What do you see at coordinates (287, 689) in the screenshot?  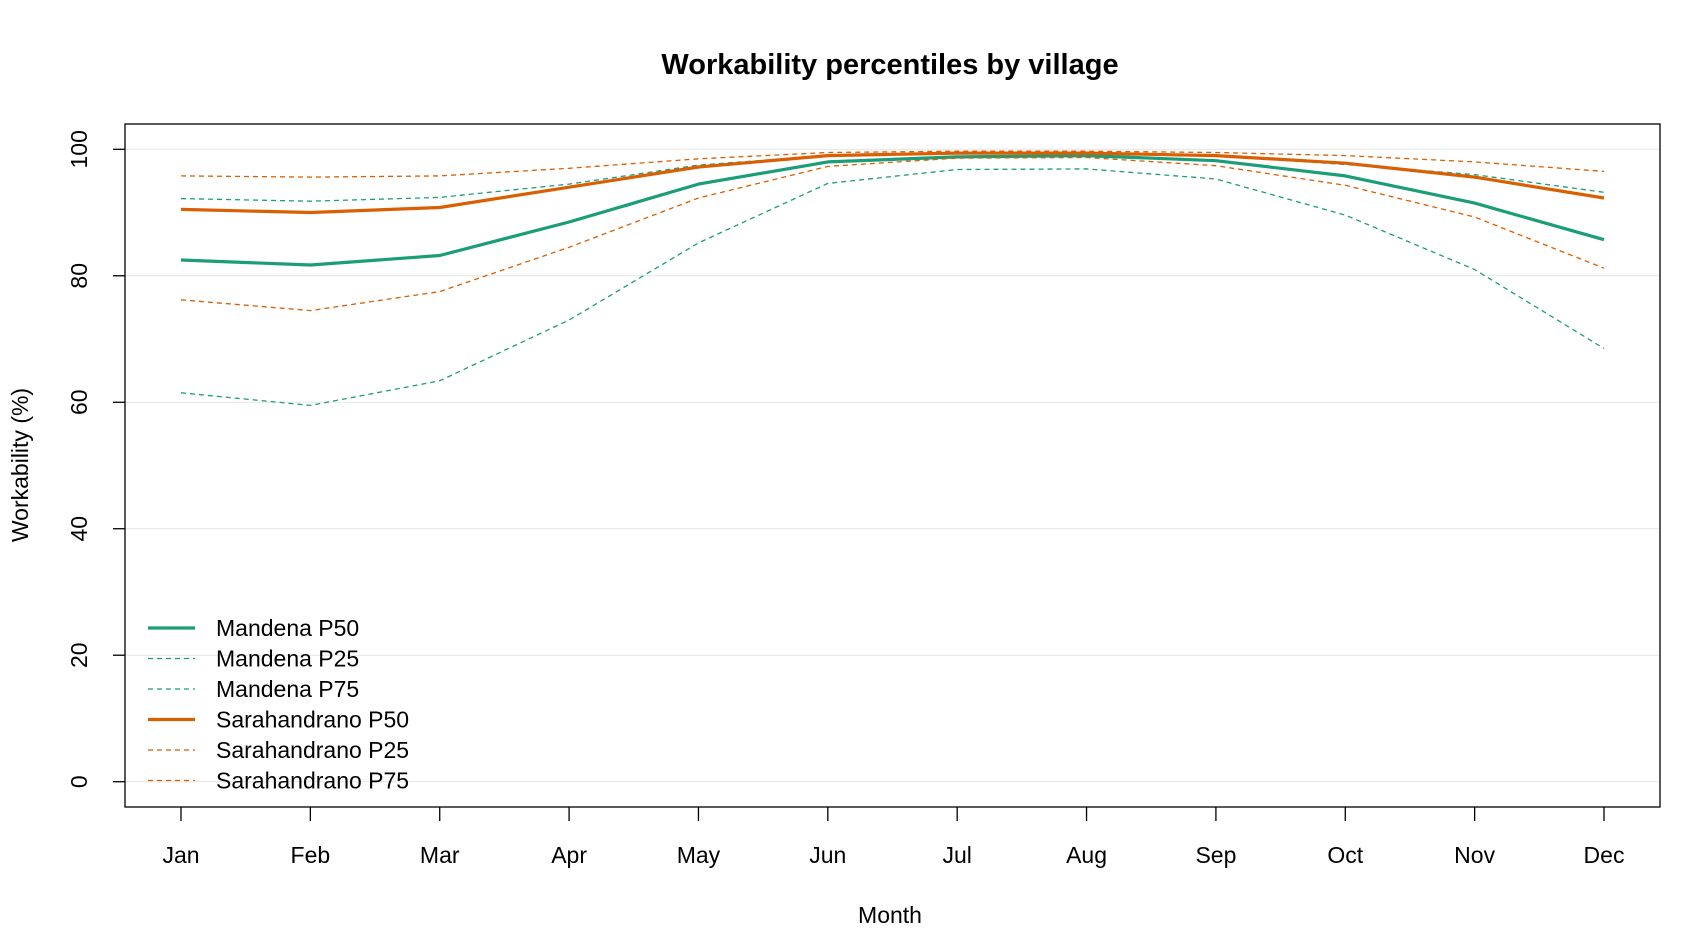 I see `legend-label: Mandena P75` at bounding box center [287, 689].